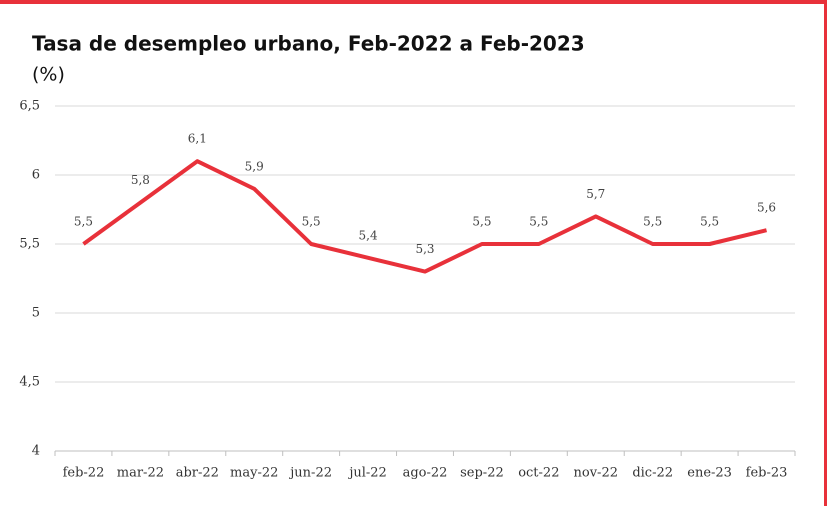 The image size is (827, 506). Describe the element at coordinates (310, 473) in the screenshot. I see `x-tick-label: jun-22` at that location.